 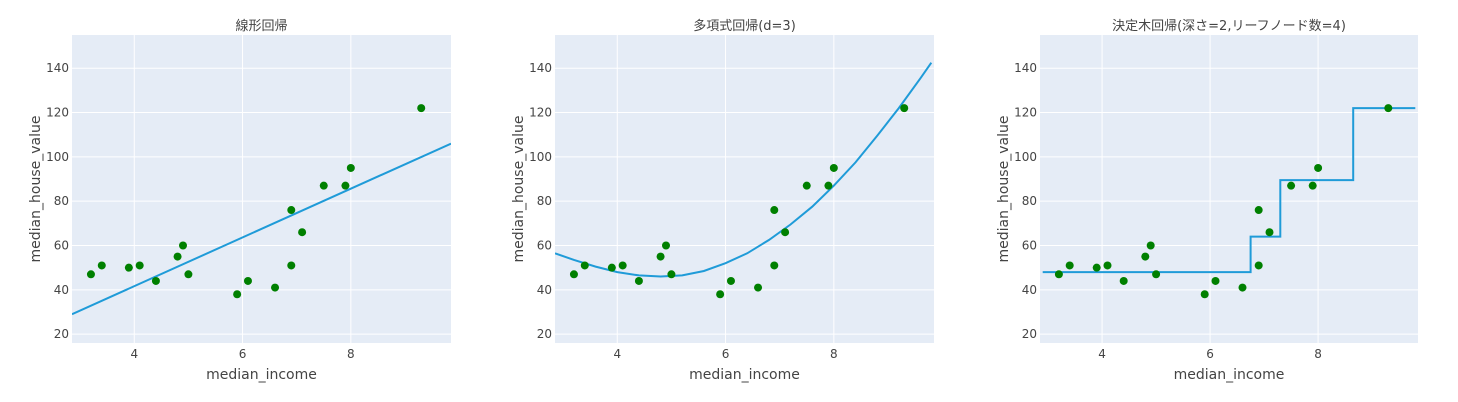 What do you see at coordinates (261, 26) in the screenshot?
I see `chart-title: 線形回帰` at bounding box center [261, 26].